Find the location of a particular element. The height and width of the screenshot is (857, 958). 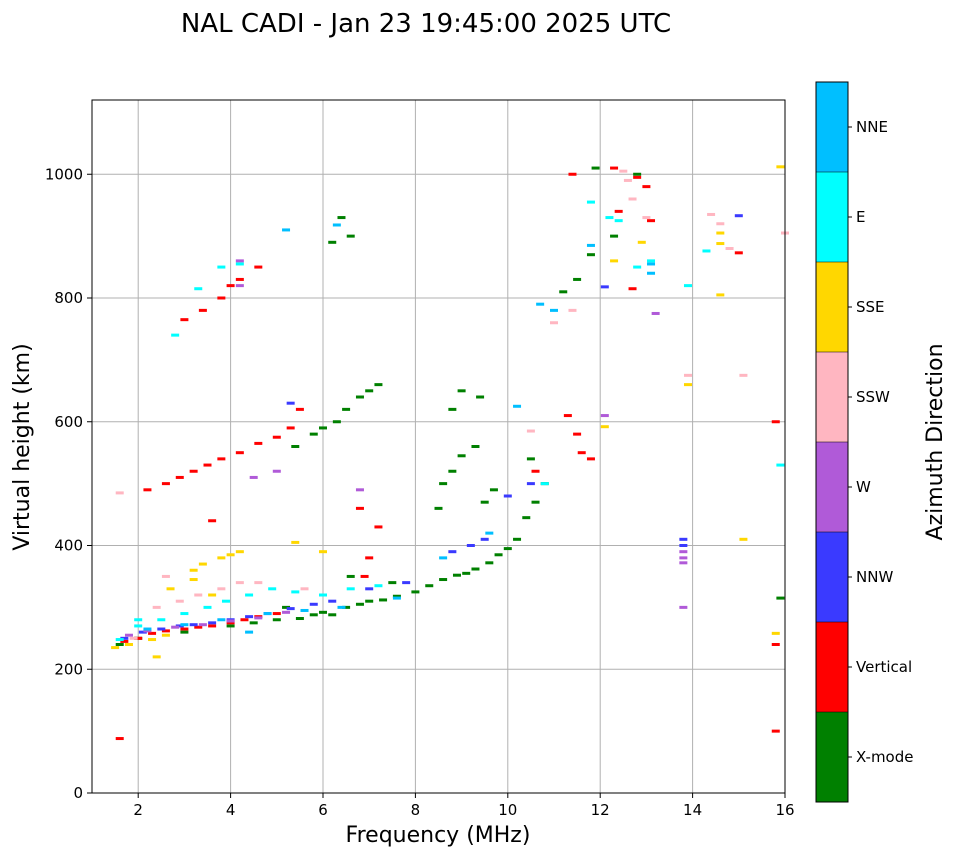

x-tick-label: 4 is located at coordinates (231, 810).